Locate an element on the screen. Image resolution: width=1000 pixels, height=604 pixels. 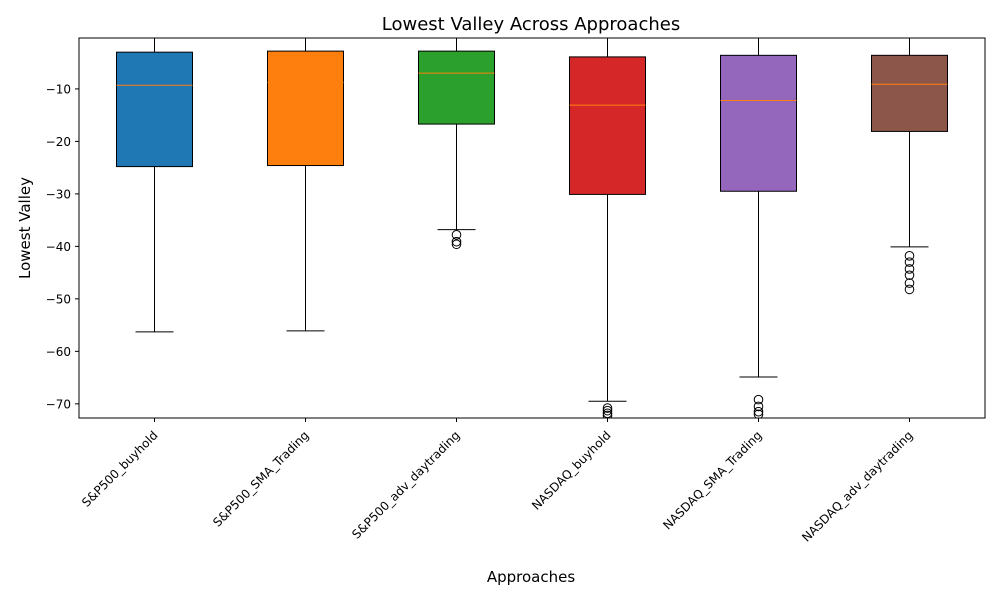
x-axis-label: Approaches is located at coordinates (531, 577).